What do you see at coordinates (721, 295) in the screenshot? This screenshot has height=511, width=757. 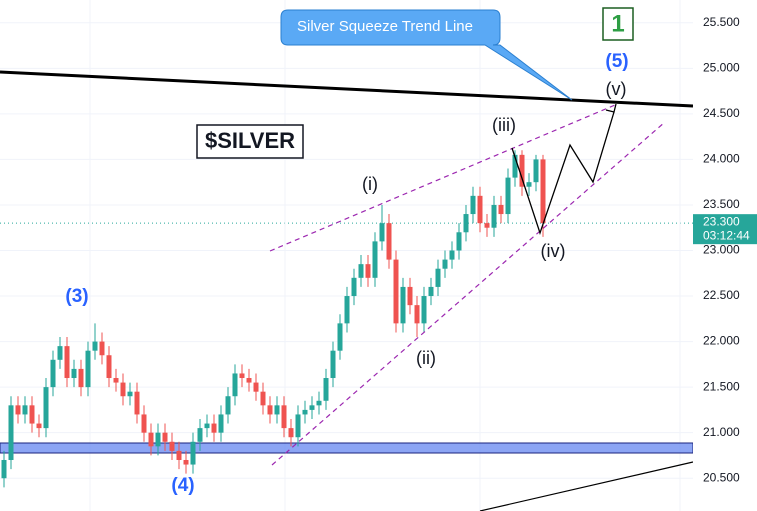 I see `y-tick-label: 22.500` at bounding box center [721, 295].